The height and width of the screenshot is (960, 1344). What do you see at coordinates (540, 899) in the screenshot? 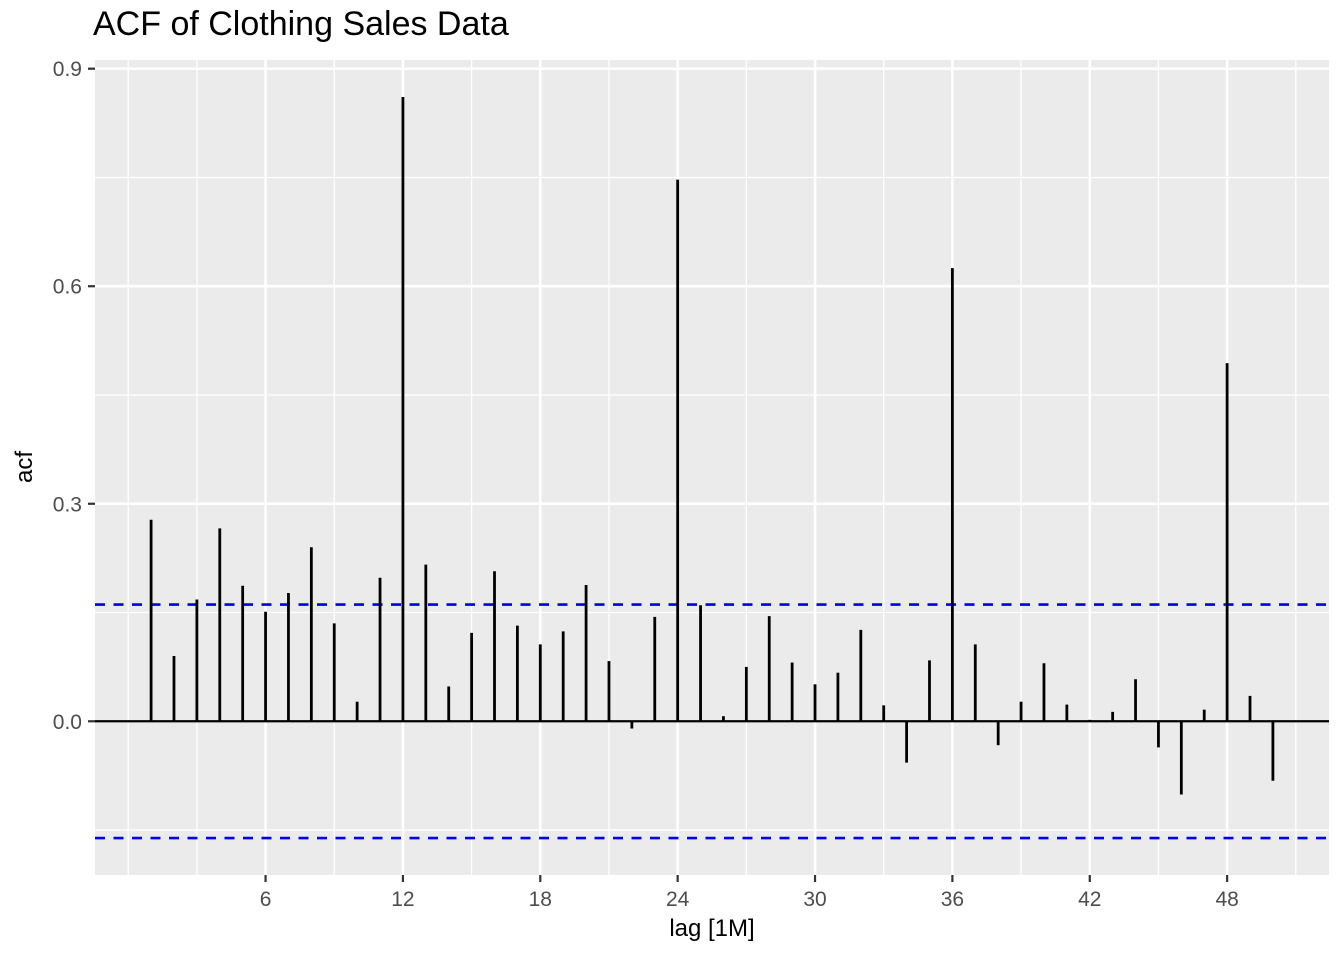
I see `x-tick-label: 18` at bounding box center [540, 899].